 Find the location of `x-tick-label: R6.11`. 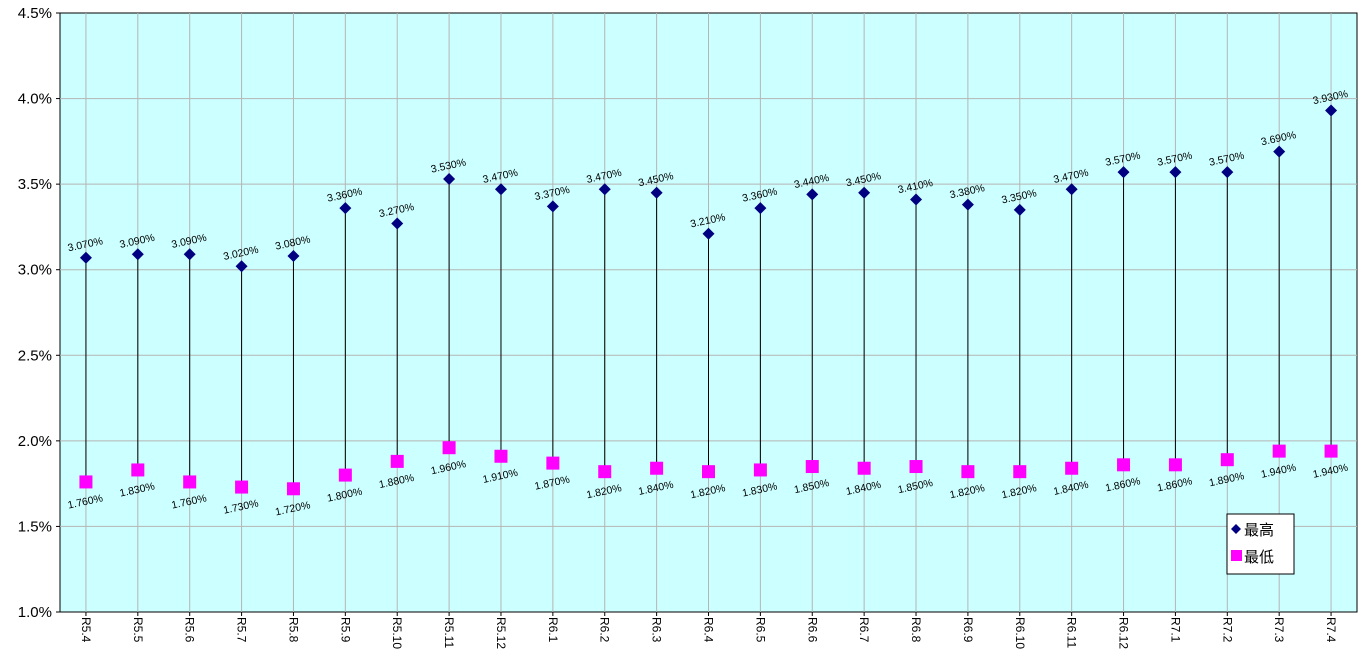

x-tick-label: R6.11 is located at coordinates (1072, 632).